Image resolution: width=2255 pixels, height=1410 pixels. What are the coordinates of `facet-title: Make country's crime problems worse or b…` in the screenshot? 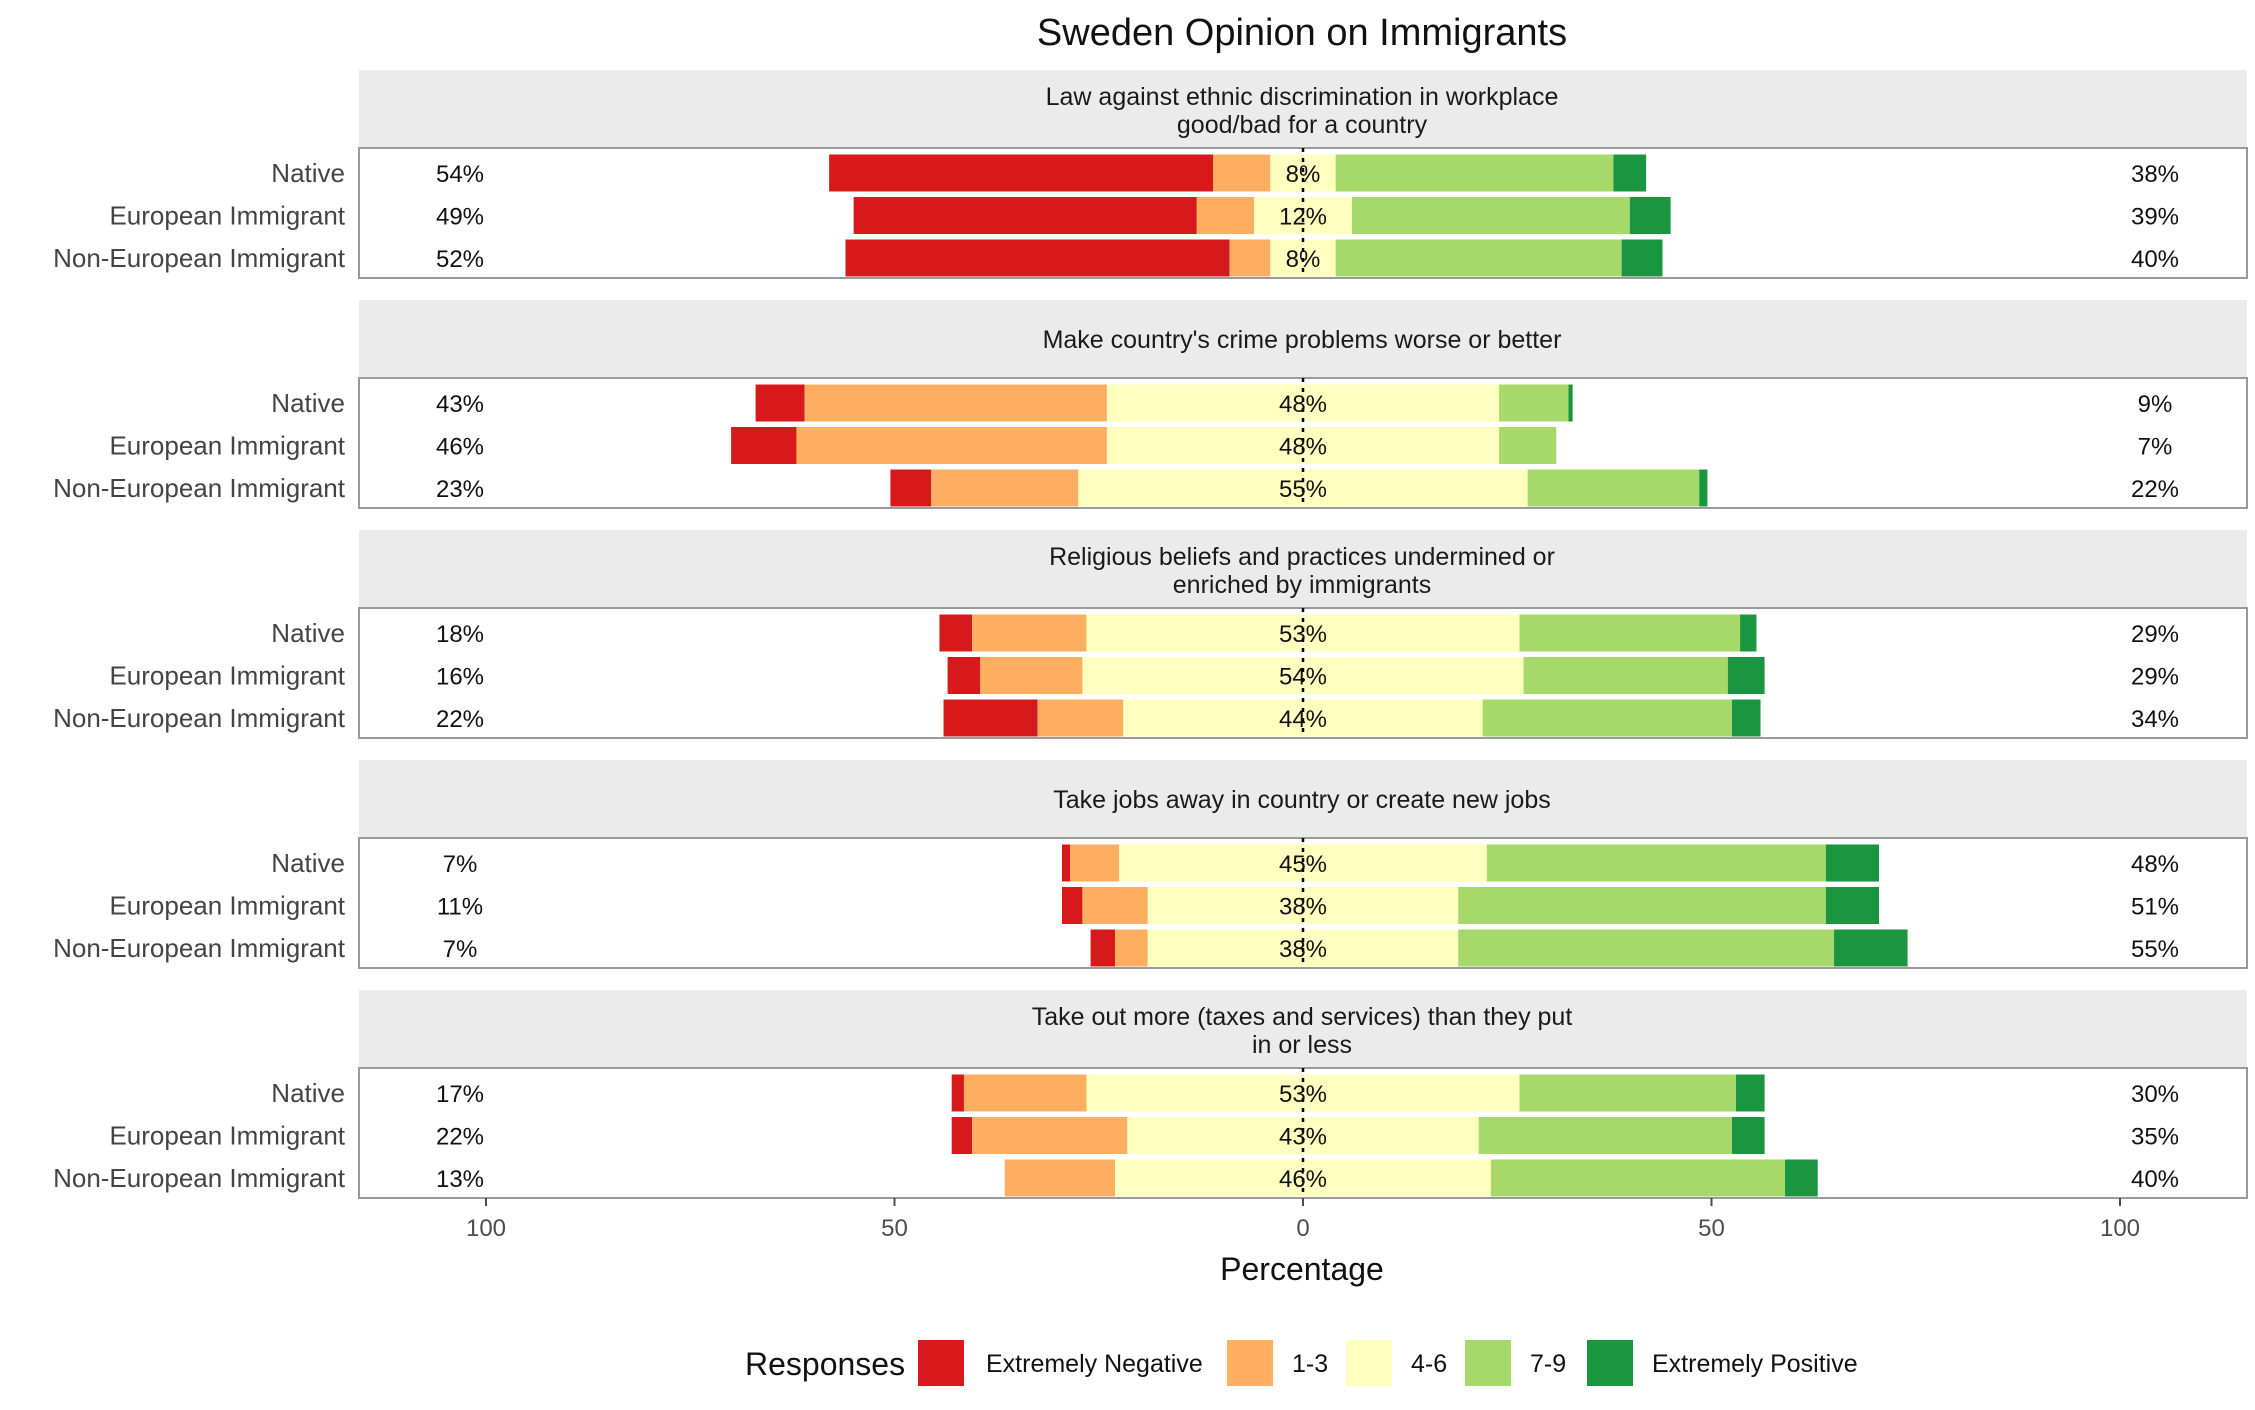 It's located at (1302, 340).